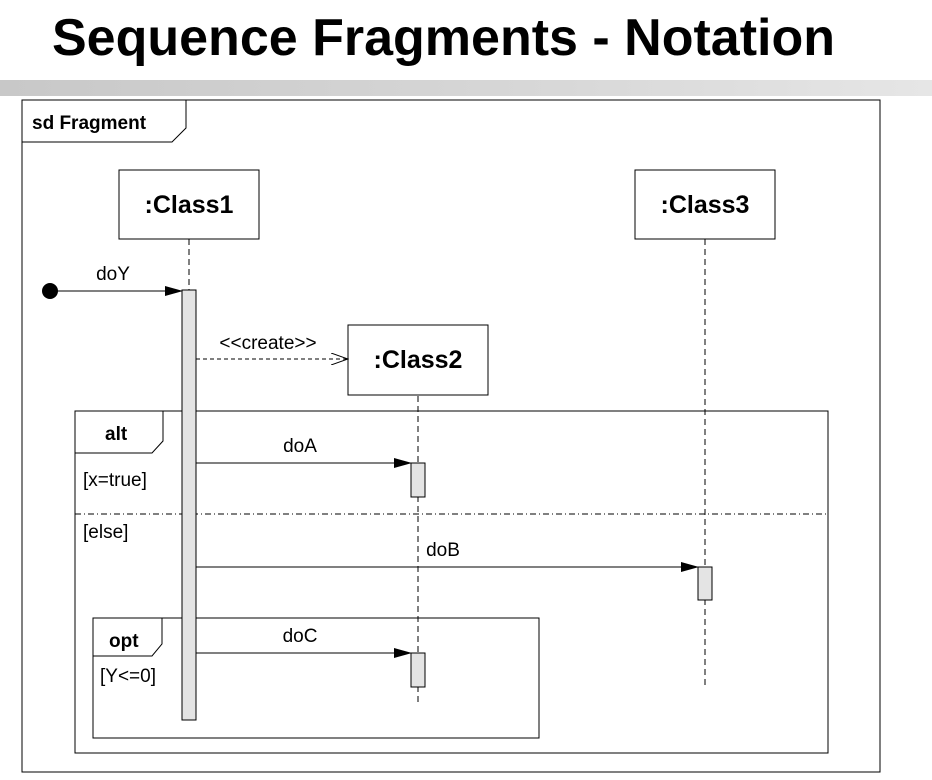  What do you see at coordinates (300, 446) in the screenshot?
I see `message-doA-label: doA` at bounding box center [300, 446].